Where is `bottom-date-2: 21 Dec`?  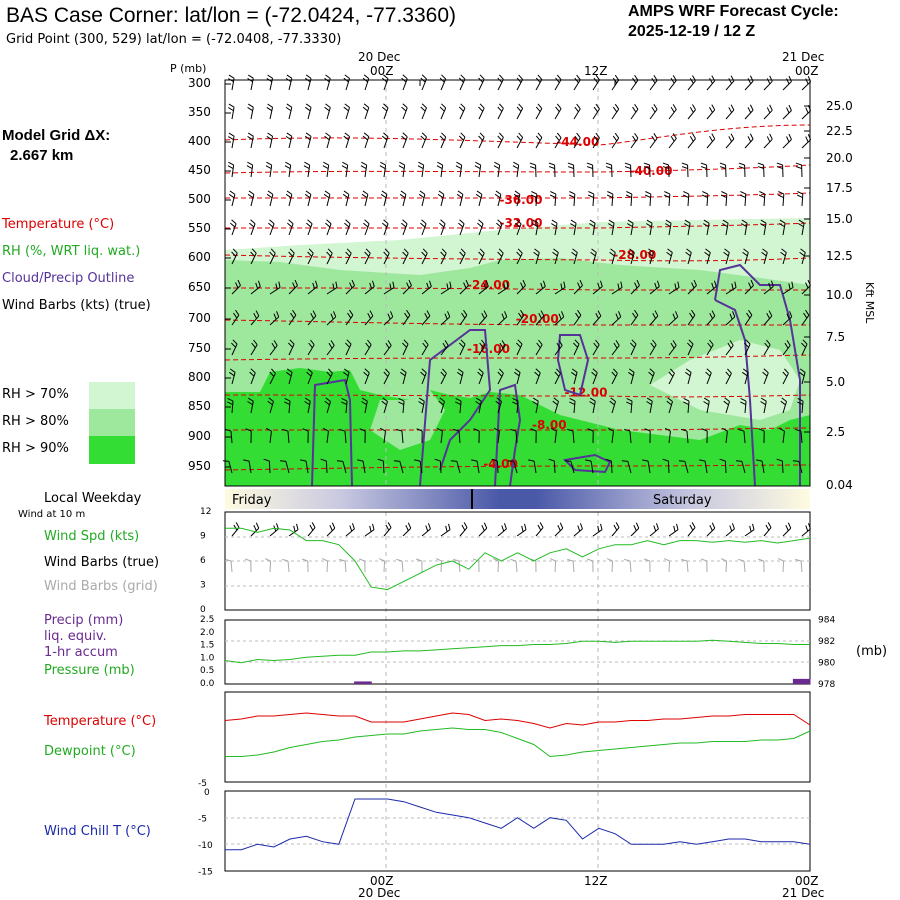 bottom-date-2: 21 Dec is located at coordinates (803, 893).